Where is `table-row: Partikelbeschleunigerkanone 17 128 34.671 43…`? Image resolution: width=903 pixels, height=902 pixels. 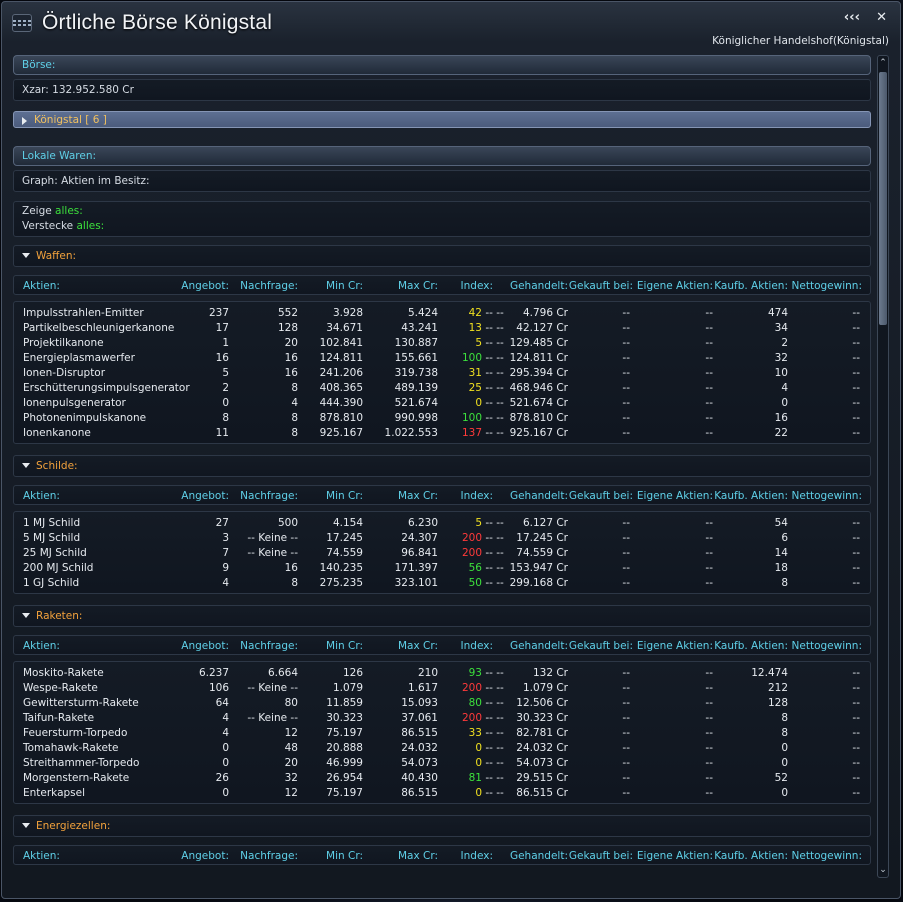 table-row: Partikelbeschleunigerkanone 17 128 34.671 43… is located at coordinates (442, 328).